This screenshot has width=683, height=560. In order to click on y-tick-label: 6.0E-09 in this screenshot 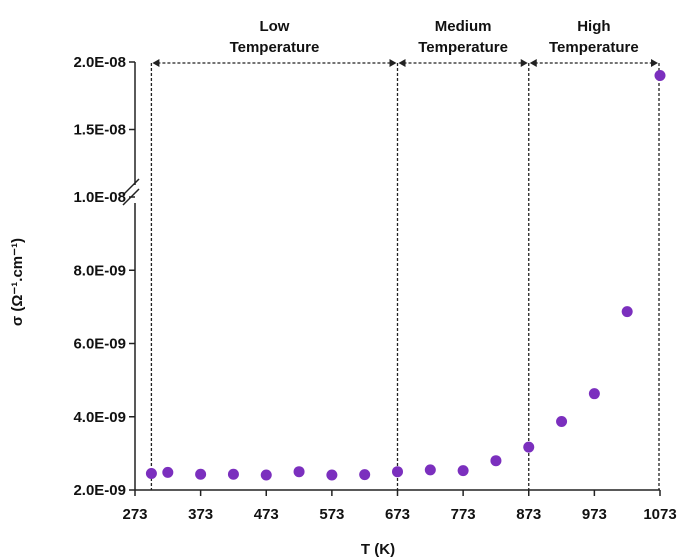, I will do `click(99, 344)`.